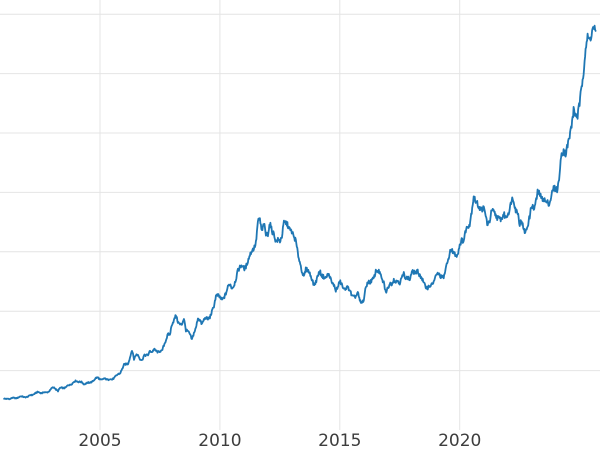 The image size is (600, 450). What do you see at coordinates (339, 440) in the screenshot?
I see `x-tick-label: 2015` at bounding box center [339, 440].